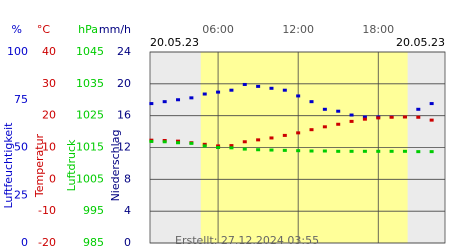 Image resolution: width=450 pixels, height=250 pixels. What do you see at coordinates (247, 240) in the screenshot?
I see `footer: Erstellt: 27.12.2024 03:55` at bounding box center [247, 240].